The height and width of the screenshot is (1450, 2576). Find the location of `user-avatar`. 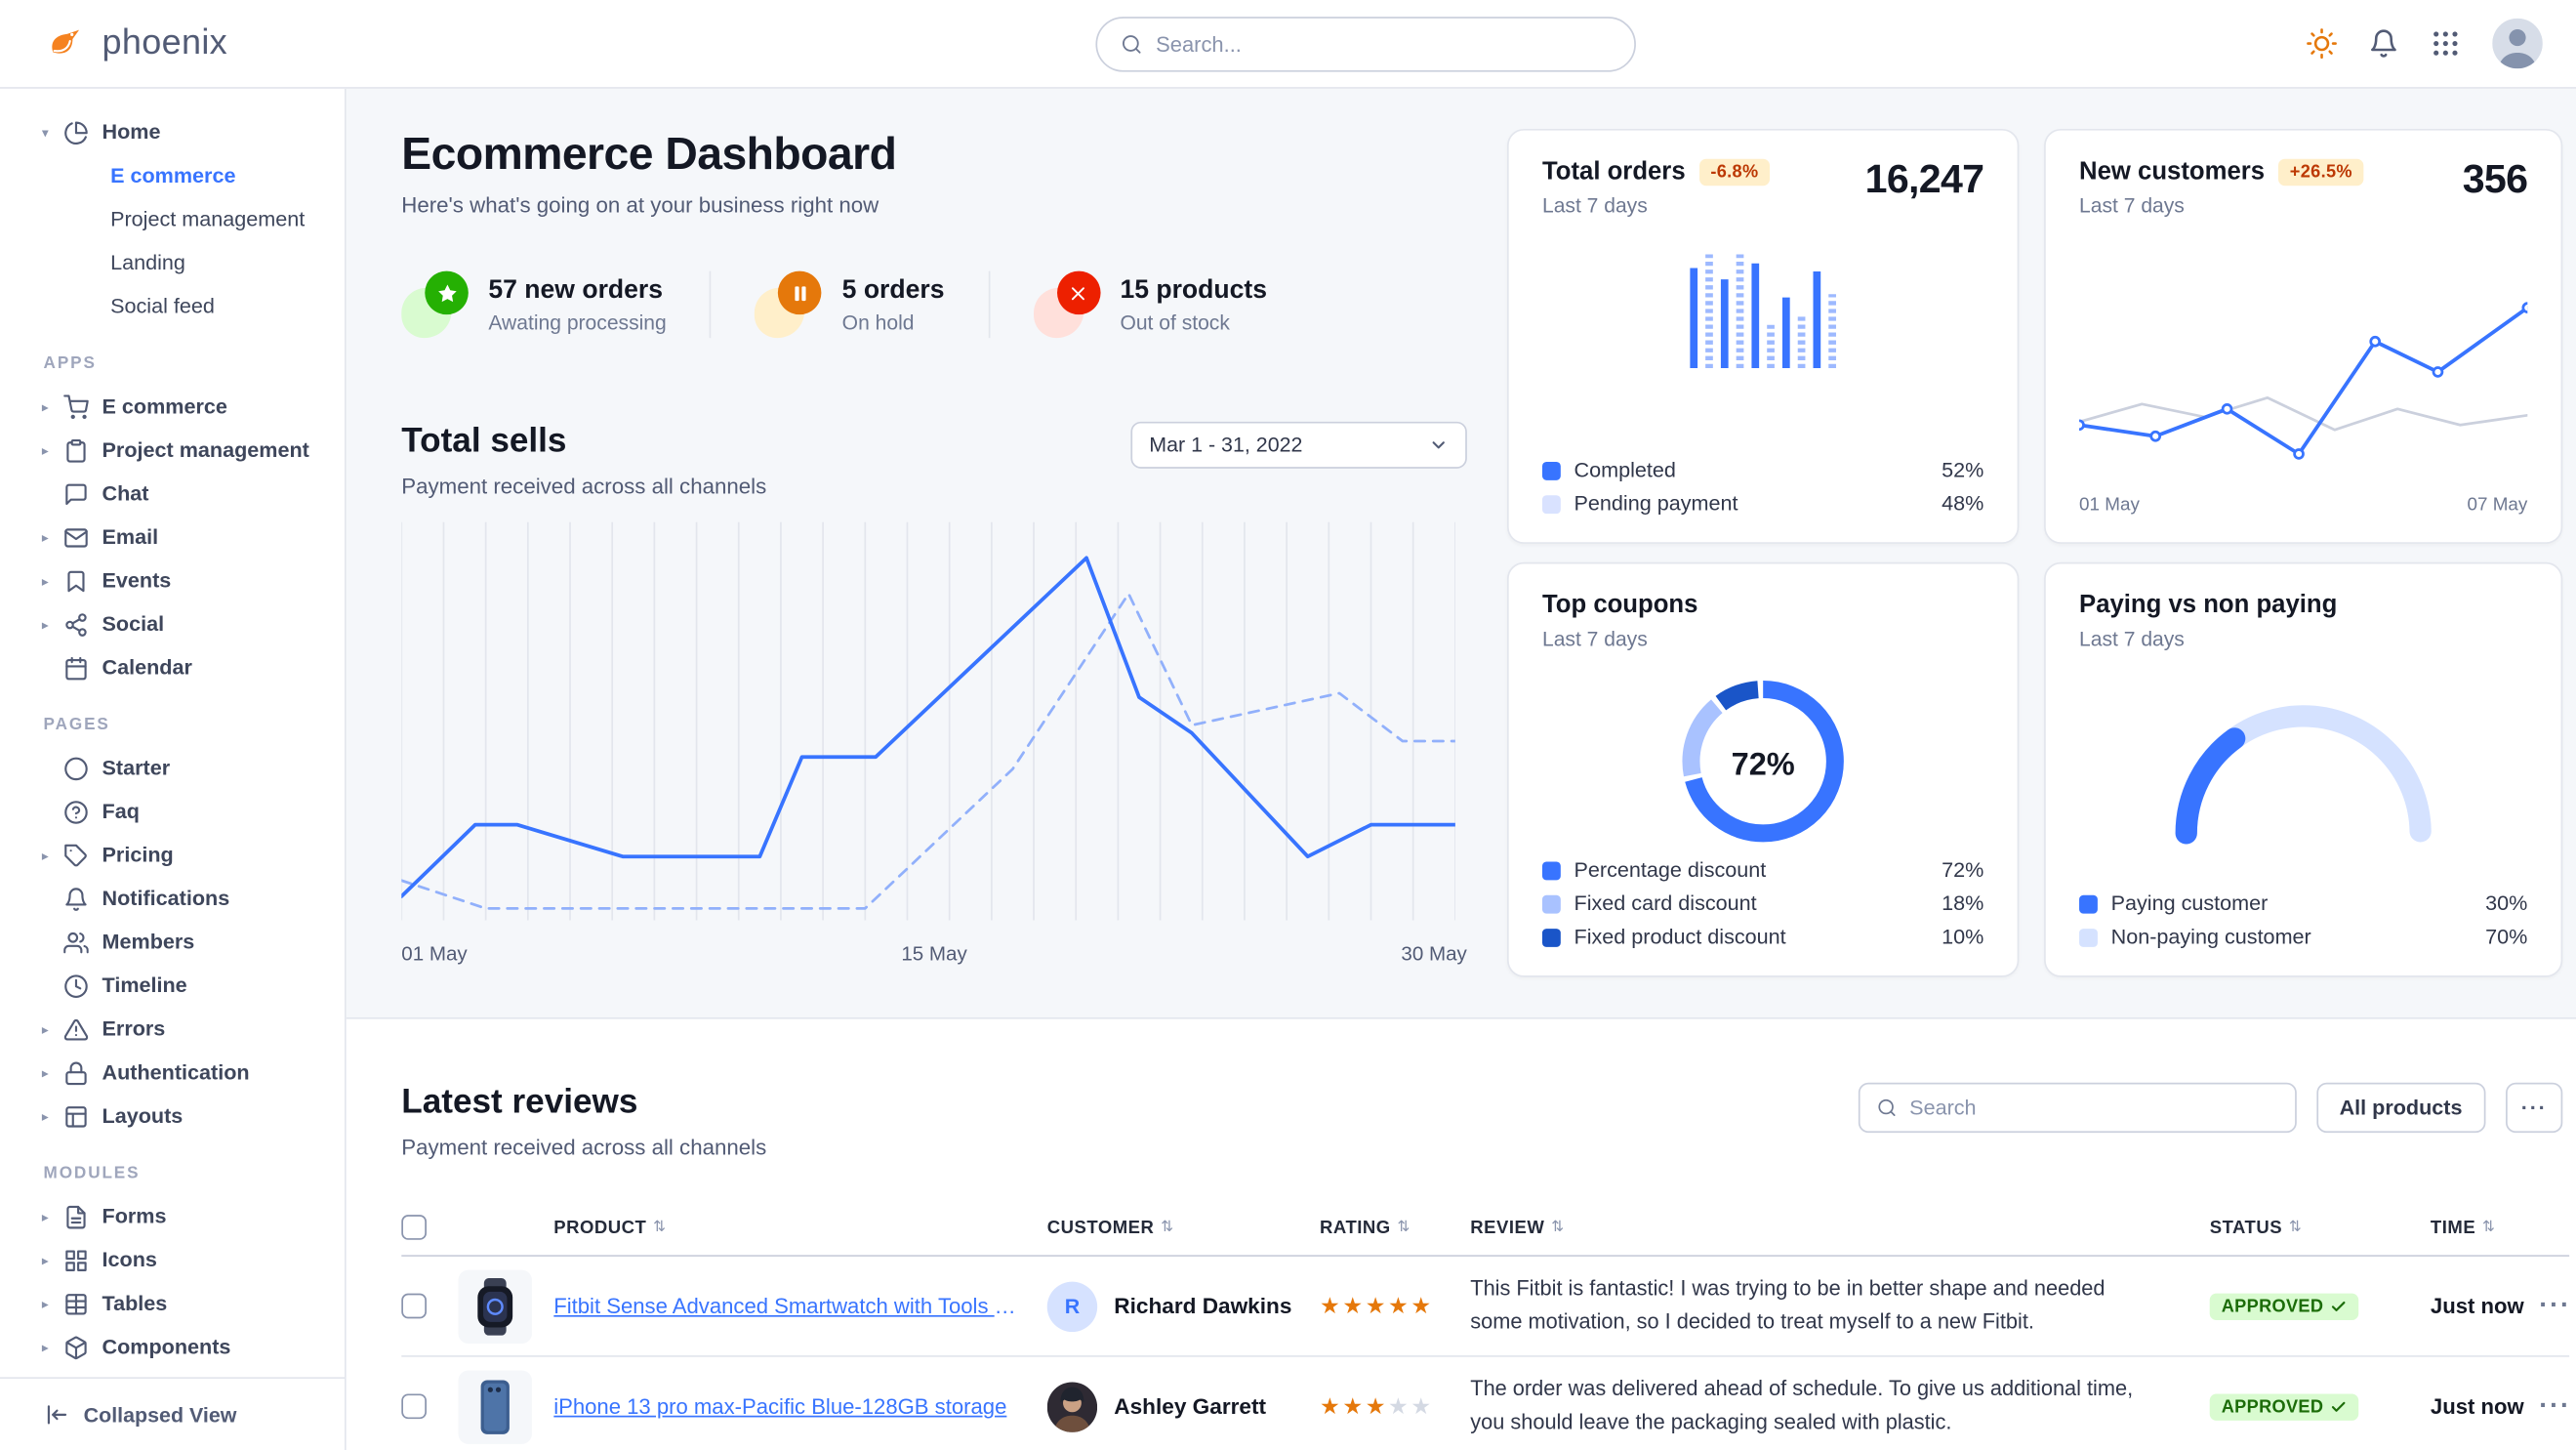

user-avatar is located at coordinates (2517, 43).